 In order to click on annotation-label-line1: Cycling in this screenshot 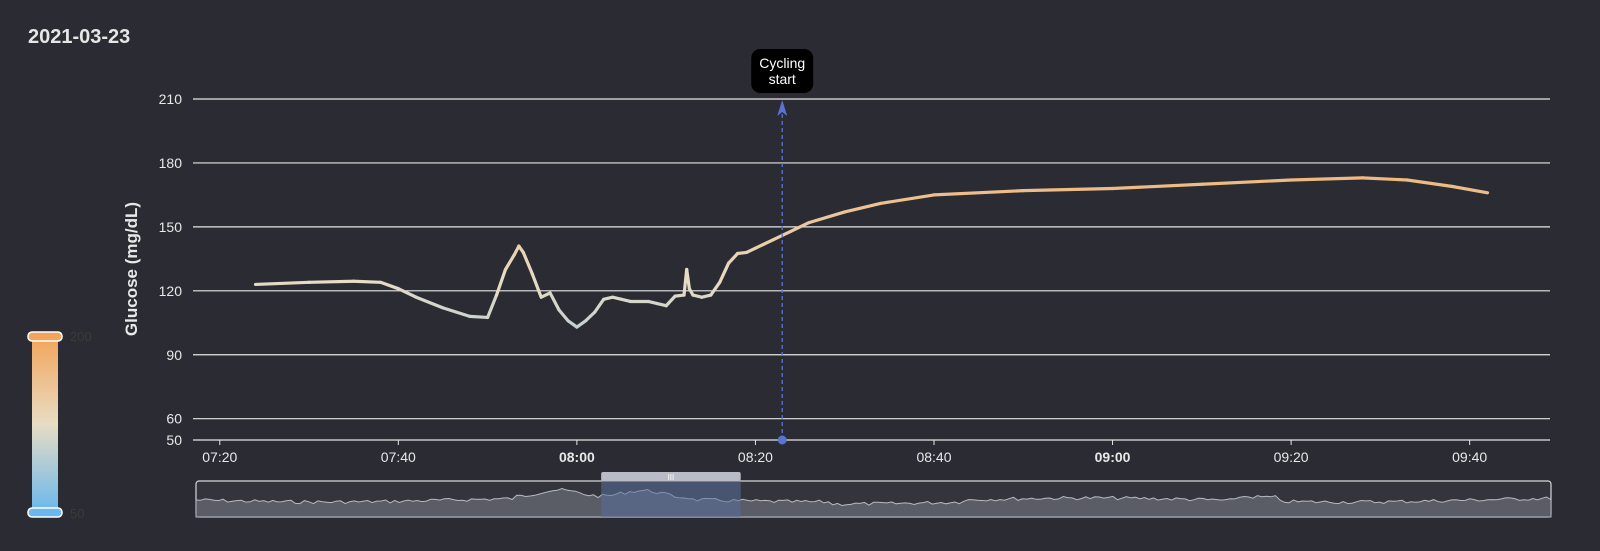, I will do `click(782, 63)`.